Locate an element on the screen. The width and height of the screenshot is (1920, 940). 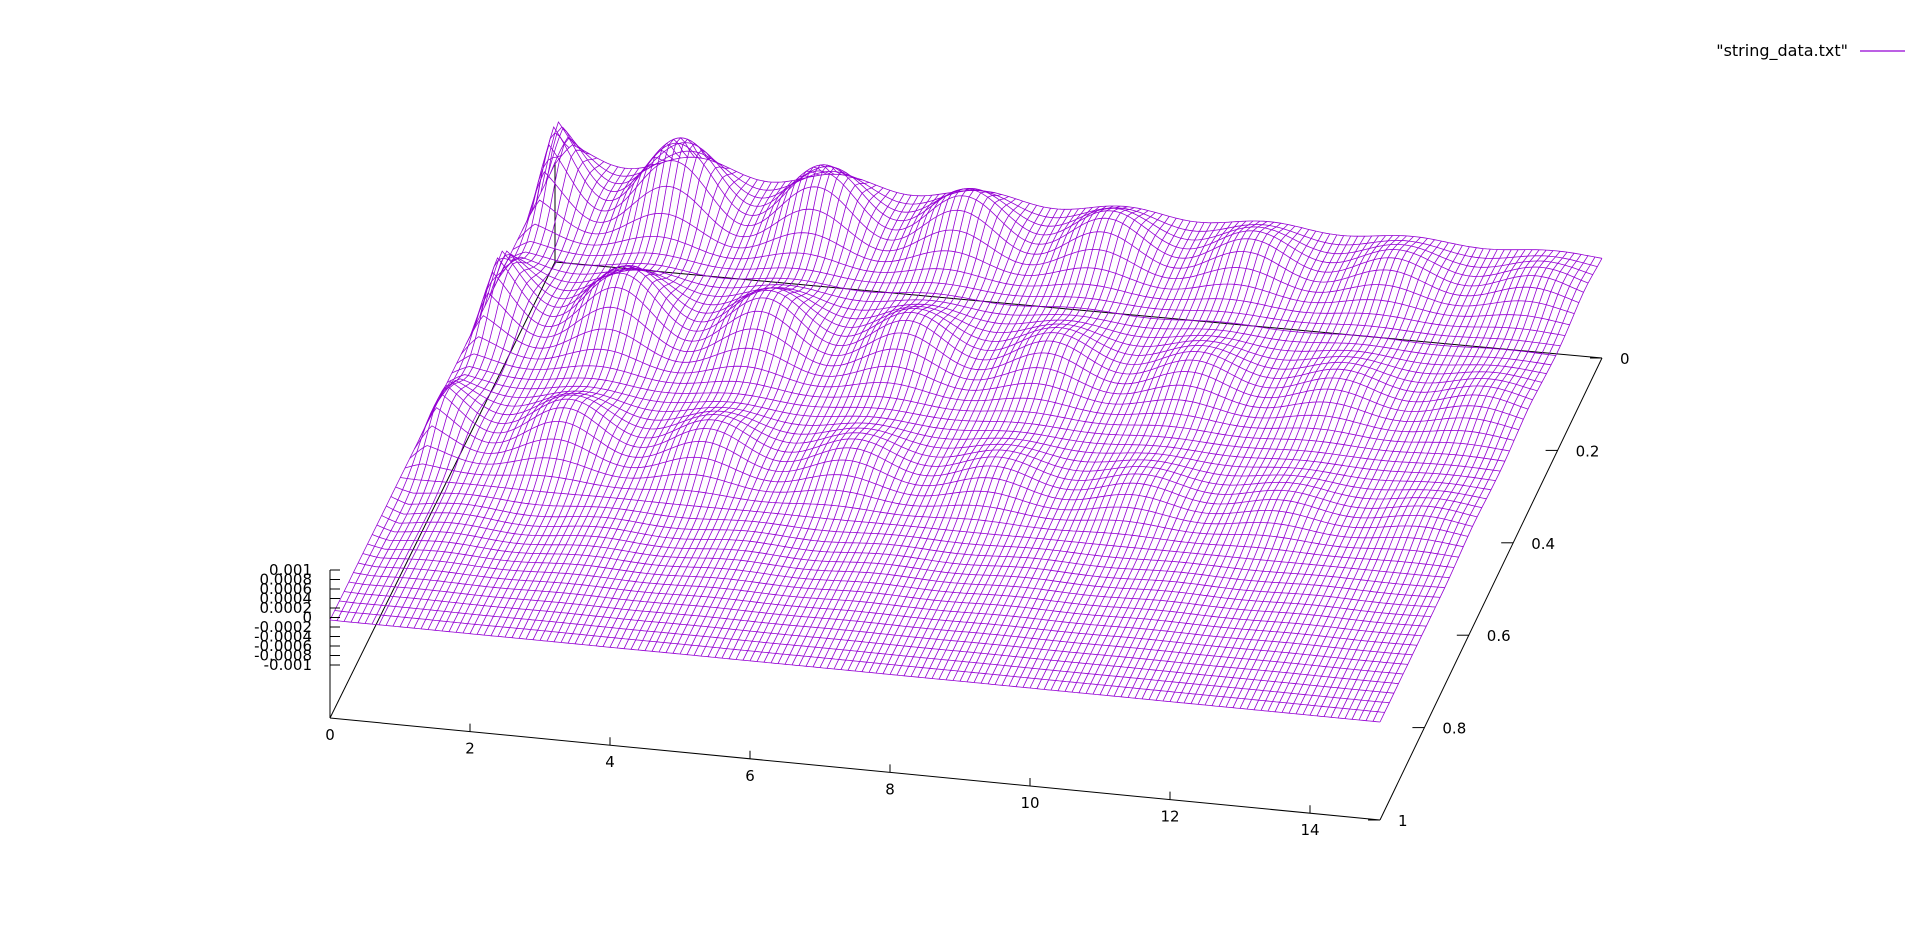
z-tick-label: -0.0008 is located at coordinates (283, 656).